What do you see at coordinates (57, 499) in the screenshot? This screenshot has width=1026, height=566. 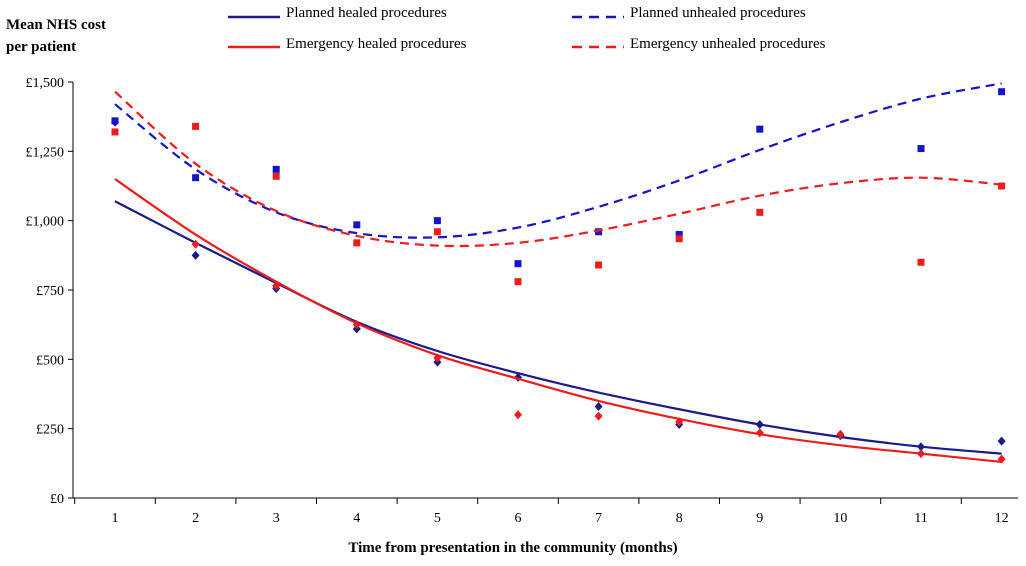 I see `y-tick-label: £0` at bounding box center [57, 499].